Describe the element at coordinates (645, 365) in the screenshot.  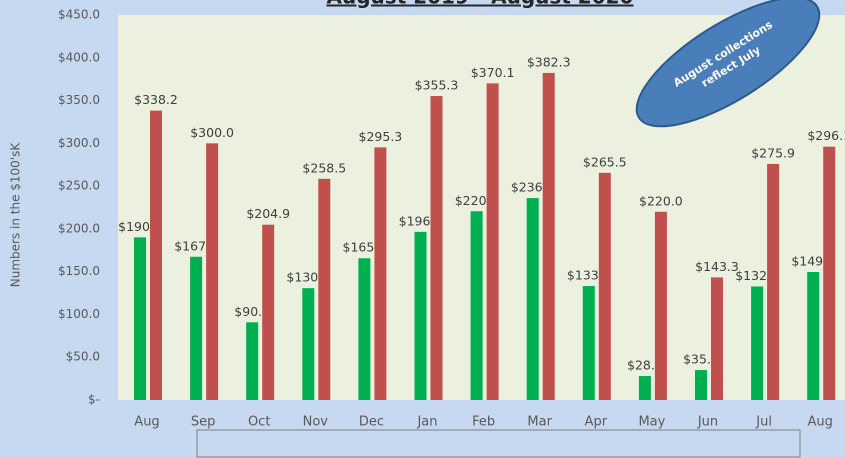
I see `value-label: $28.0` at that location.